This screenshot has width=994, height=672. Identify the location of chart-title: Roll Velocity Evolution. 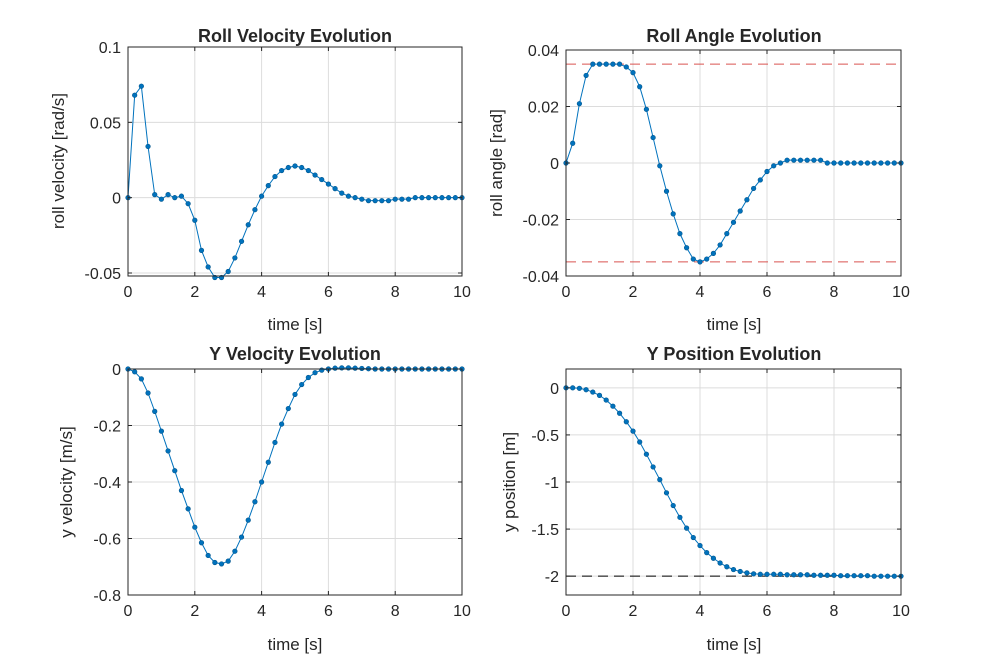
(295, 36).